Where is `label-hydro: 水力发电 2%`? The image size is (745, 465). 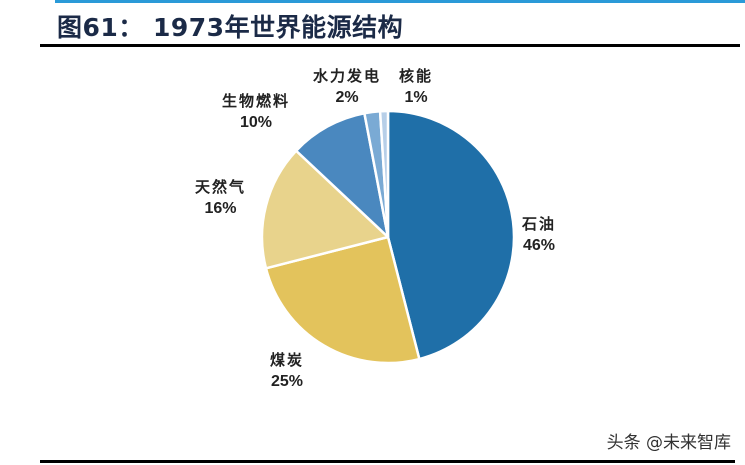
label-hydro: 水力发电 2% is located at coordinates (347, 86).